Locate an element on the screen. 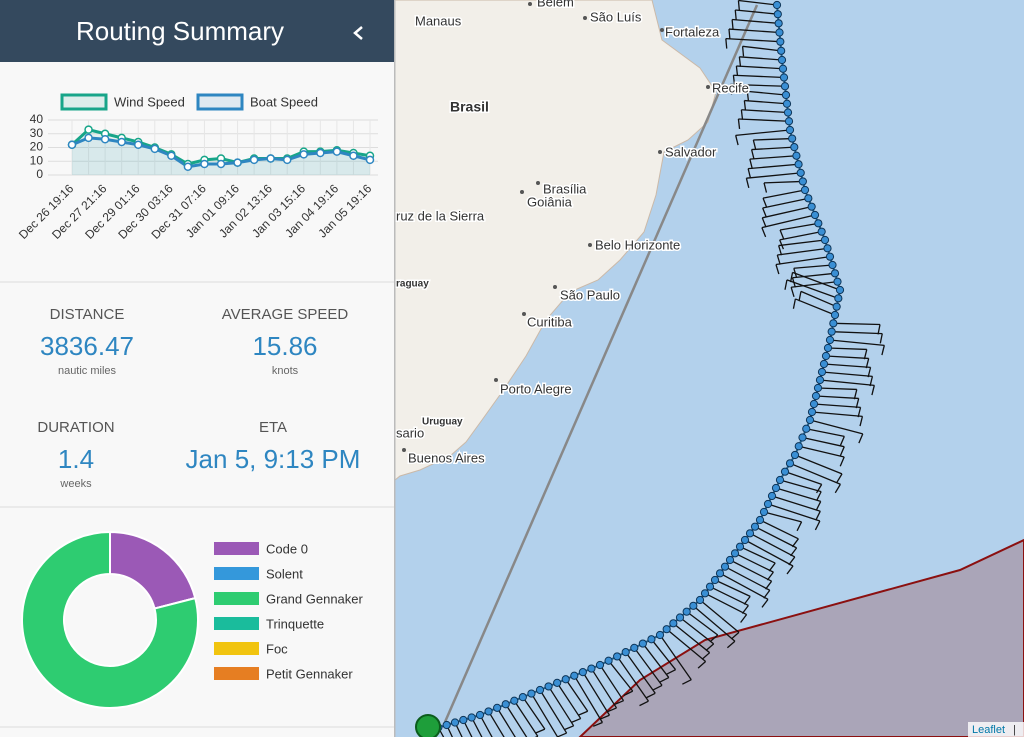 This screenshot has width=1024, height=742. legend-label: Grand Gennaker is located at coordinates (315, 598).